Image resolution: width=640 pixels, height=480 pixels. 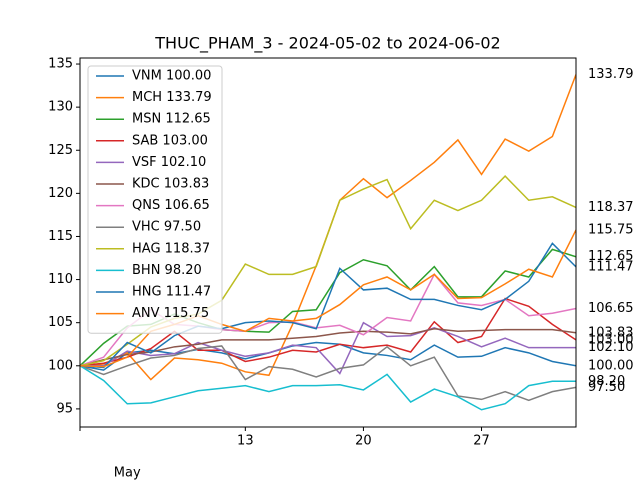 I want to click on end-label: 100.00, so click(x=611, y=365).